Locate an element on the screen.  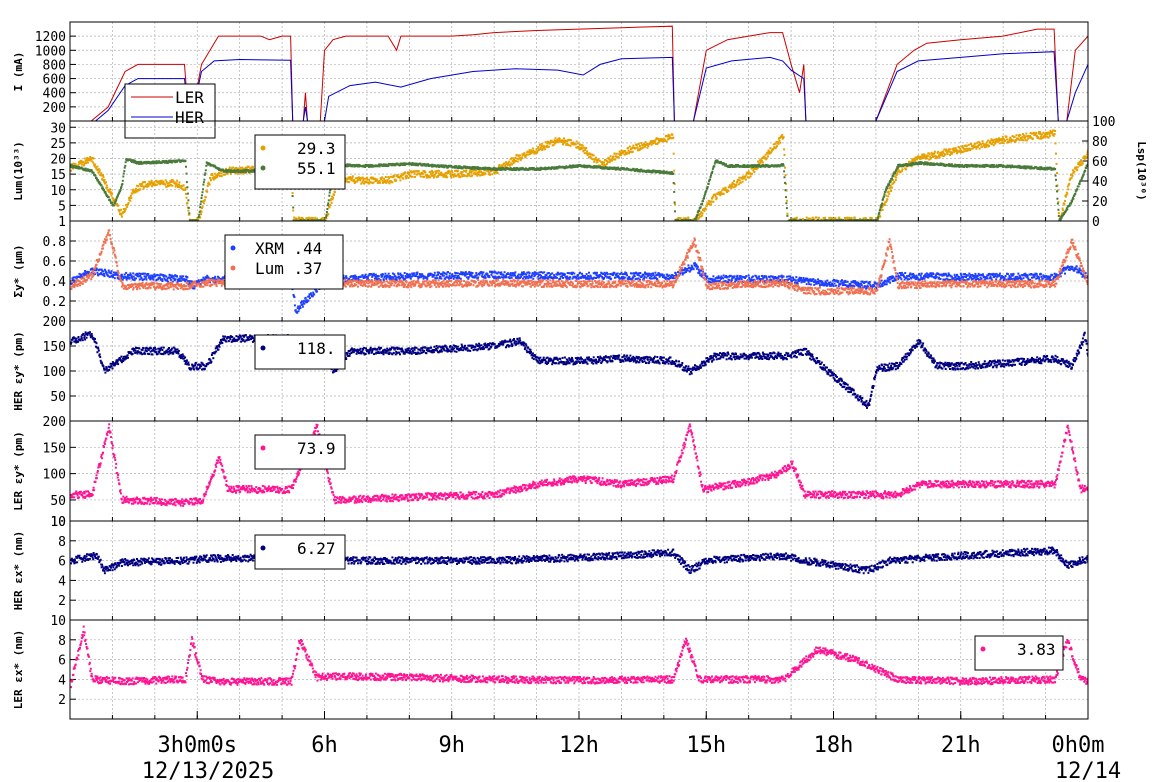
series-line is located at coordinates (579, 86).